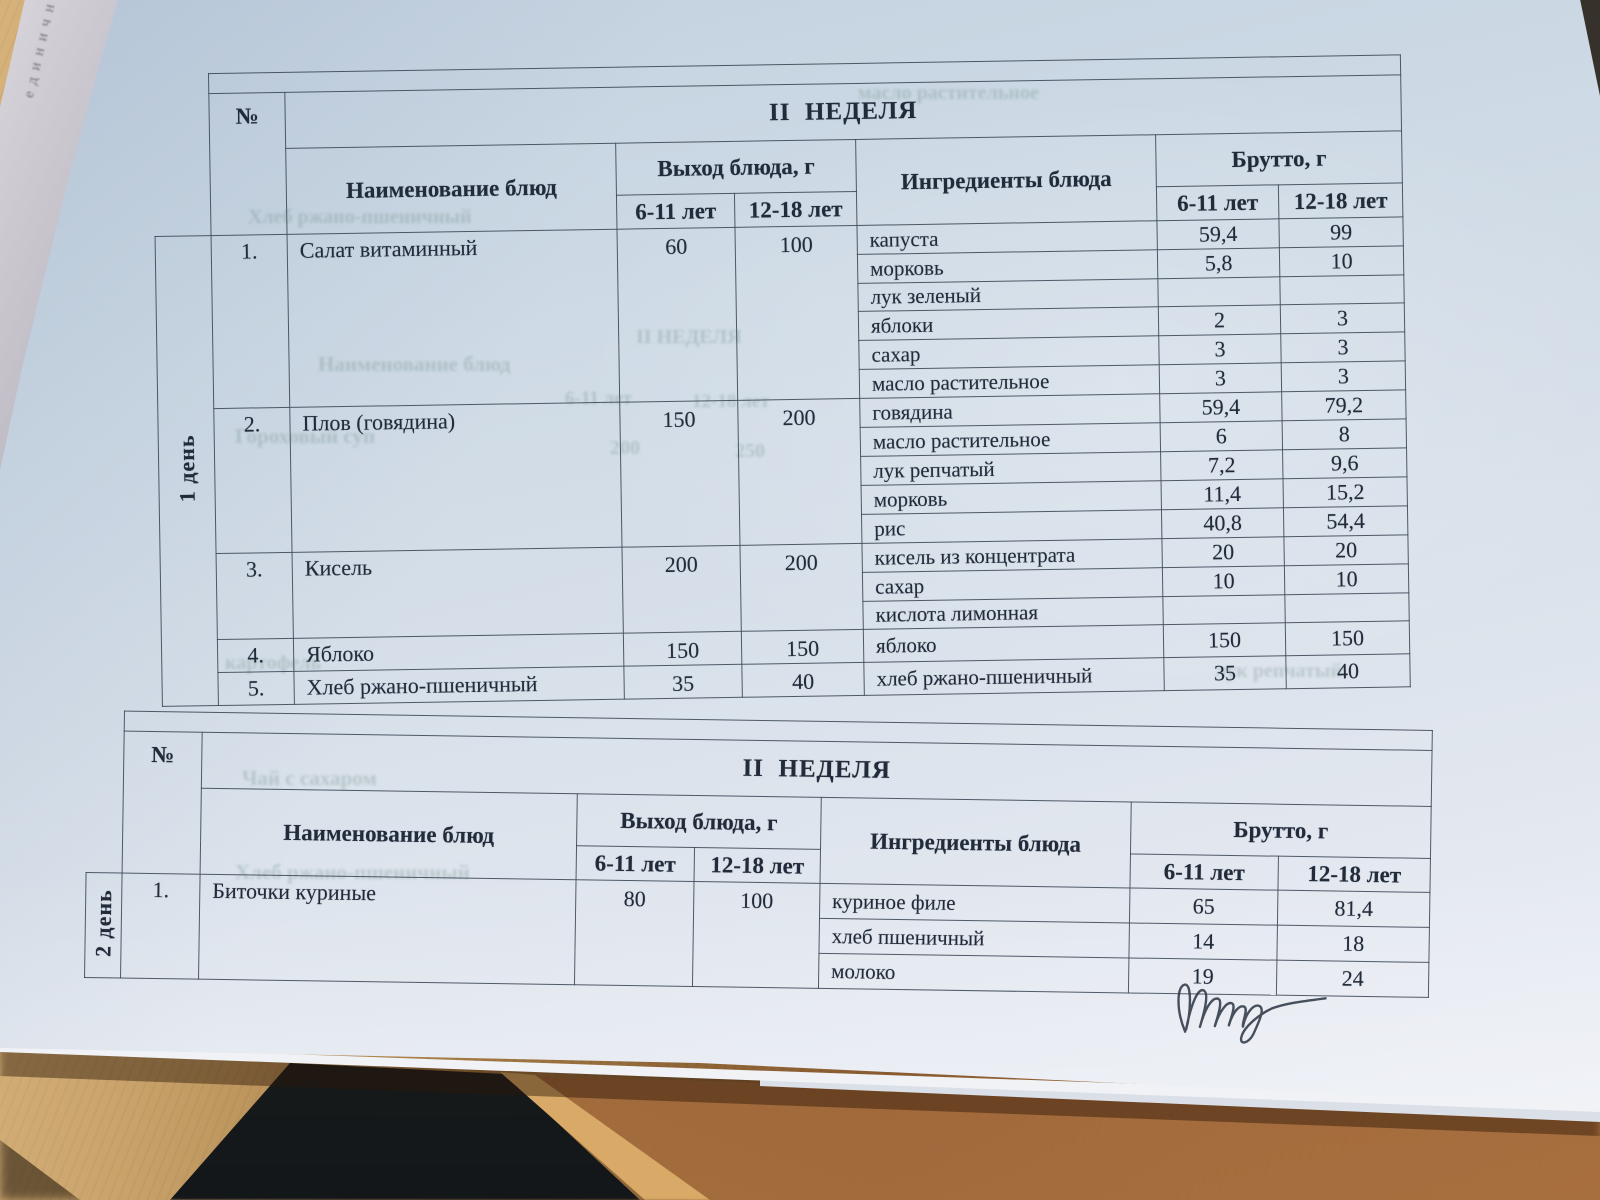  What do you see at coordinates (1219, 320) in the screenshot?
I see `gross-6-11-cell: 2` at bounding box center [1219, 320].